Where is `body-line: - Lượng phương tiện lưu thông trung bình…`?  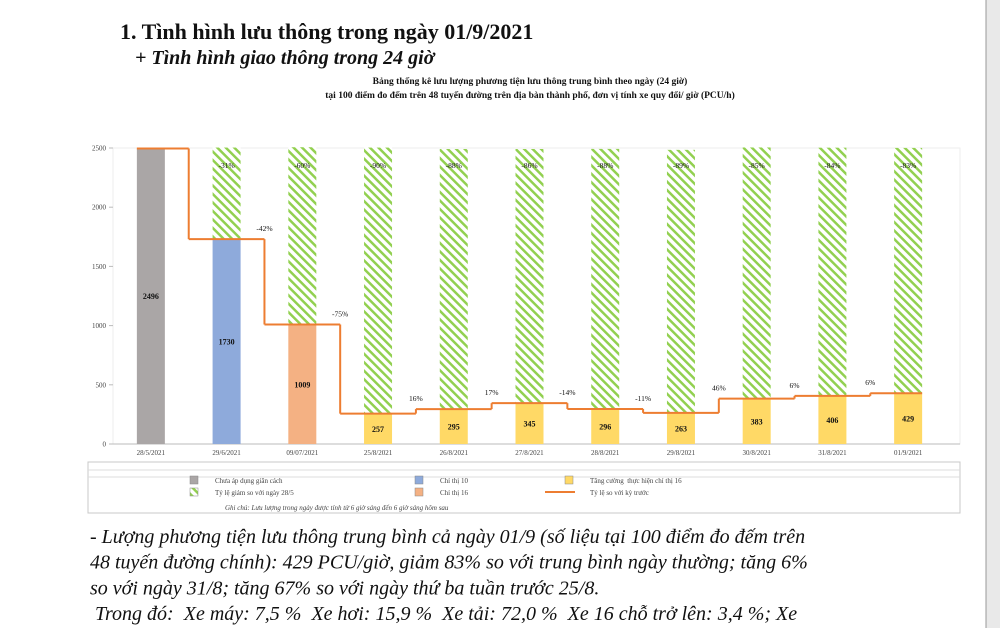 body-line: - Lượng phương tiện lưu thông trung bình… is located at coordinates (447, 537).